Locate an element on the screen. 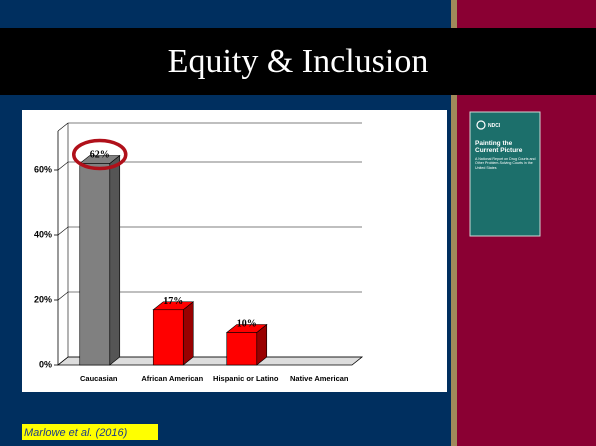  book-title: Painting the Current Picture is located at coordinates (499, 147).